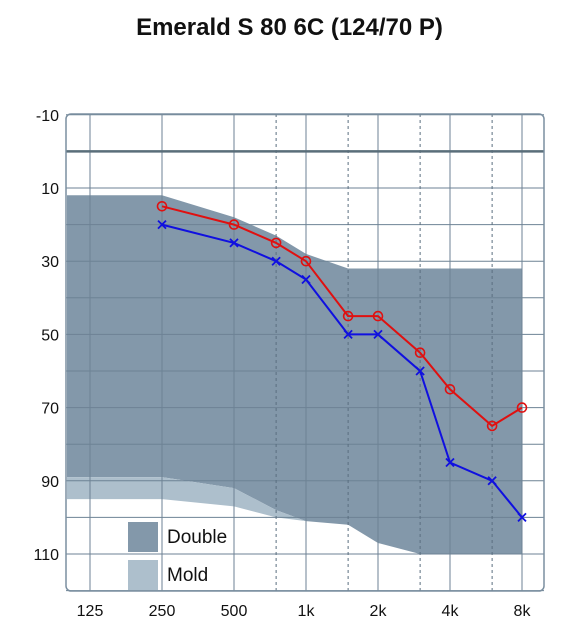 The height and width of the screenshot is (642, 579). What do you see at coordinates (289, 27) in the screenshot?
I see `chart-title: Emerald S 80 6C (124/70 P)` at bounding box center [289, 27].